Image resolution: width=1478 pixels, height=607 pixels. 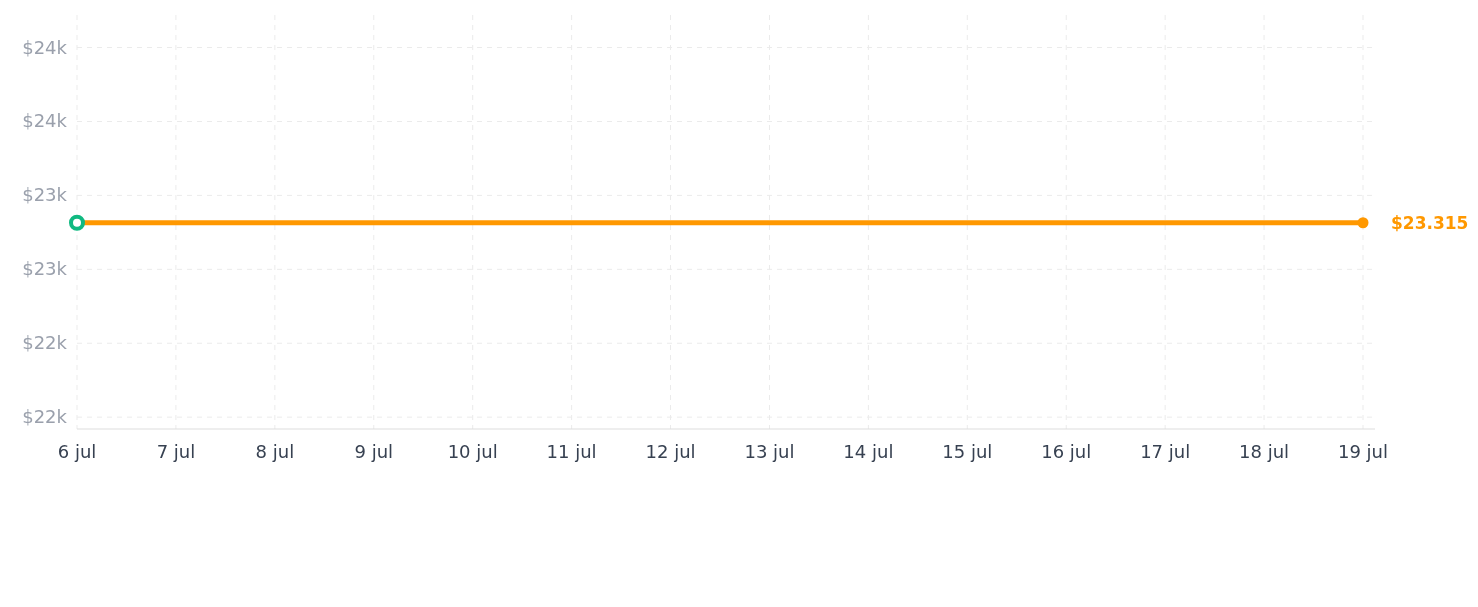 I want to click on x-tick-label: 13 jul, so click(x=769, y=451).